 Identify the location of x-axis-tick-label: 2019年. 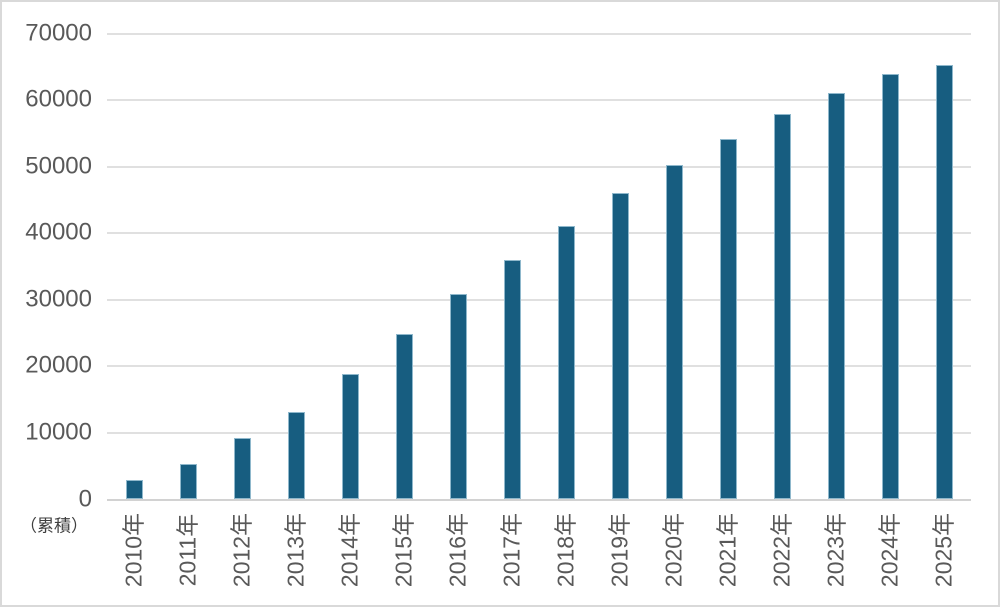
(619, 550).